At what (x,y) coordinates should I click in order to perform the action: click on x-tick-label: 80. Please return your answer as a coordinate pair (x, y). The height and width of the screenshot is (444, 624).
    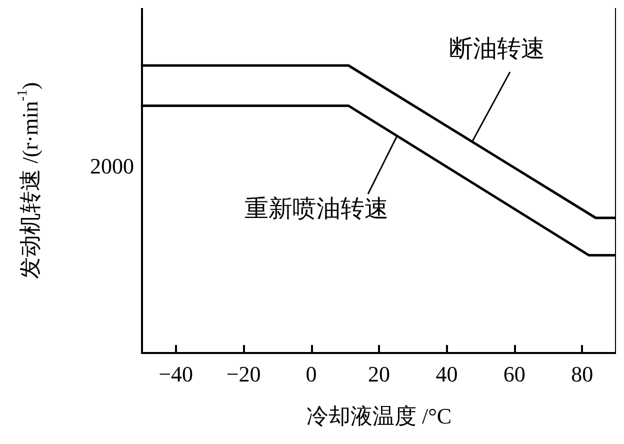
    Looking at the image, I should click on (582, 374).